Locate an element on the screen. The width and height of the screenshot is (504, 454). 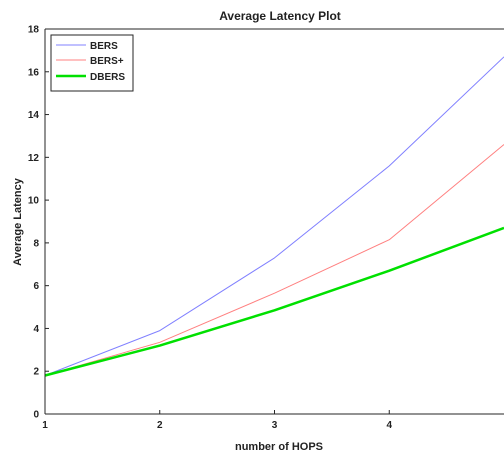
legend: BERS BERS+ DBERS is located at coordinates (92, 63).